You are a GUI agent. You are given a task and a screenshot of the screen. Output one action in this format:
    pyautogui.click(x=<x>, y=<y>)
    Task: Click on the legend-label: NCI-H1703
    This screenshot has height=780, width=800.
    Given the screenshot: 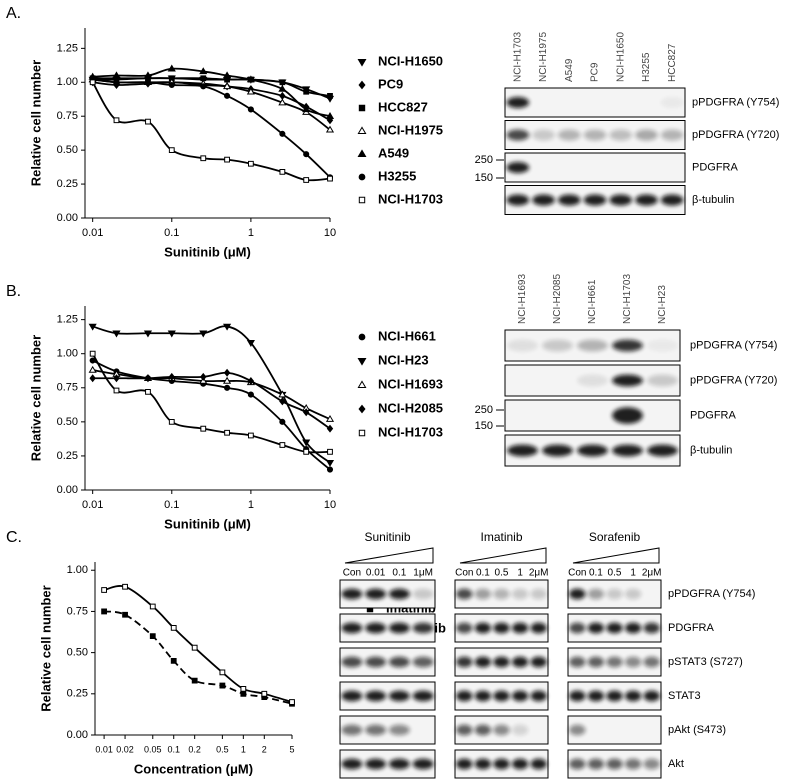 What is the action you would take?
    pyautogui.click(x=410, y=431)
    